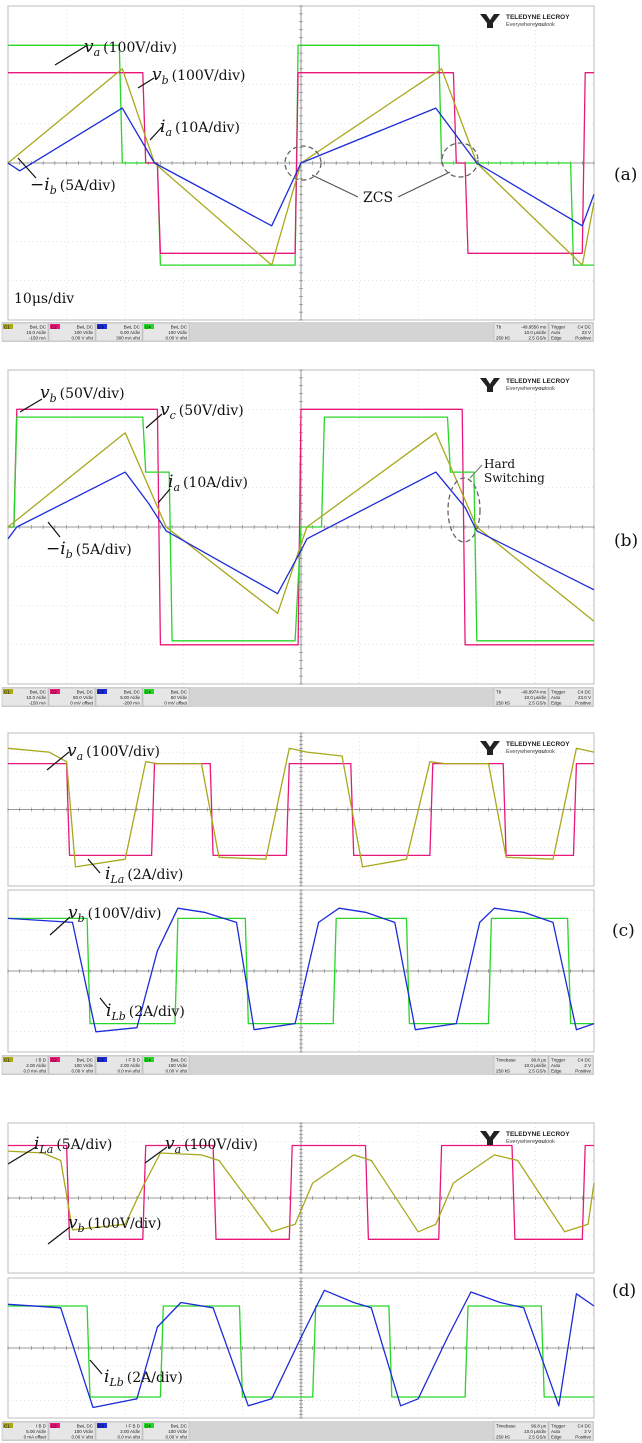 The width and height of the screenshot is (642, 1443). Describe the element at coordinates (165, 410) in the screenshot. I see `label-vc-50: v` at that location.